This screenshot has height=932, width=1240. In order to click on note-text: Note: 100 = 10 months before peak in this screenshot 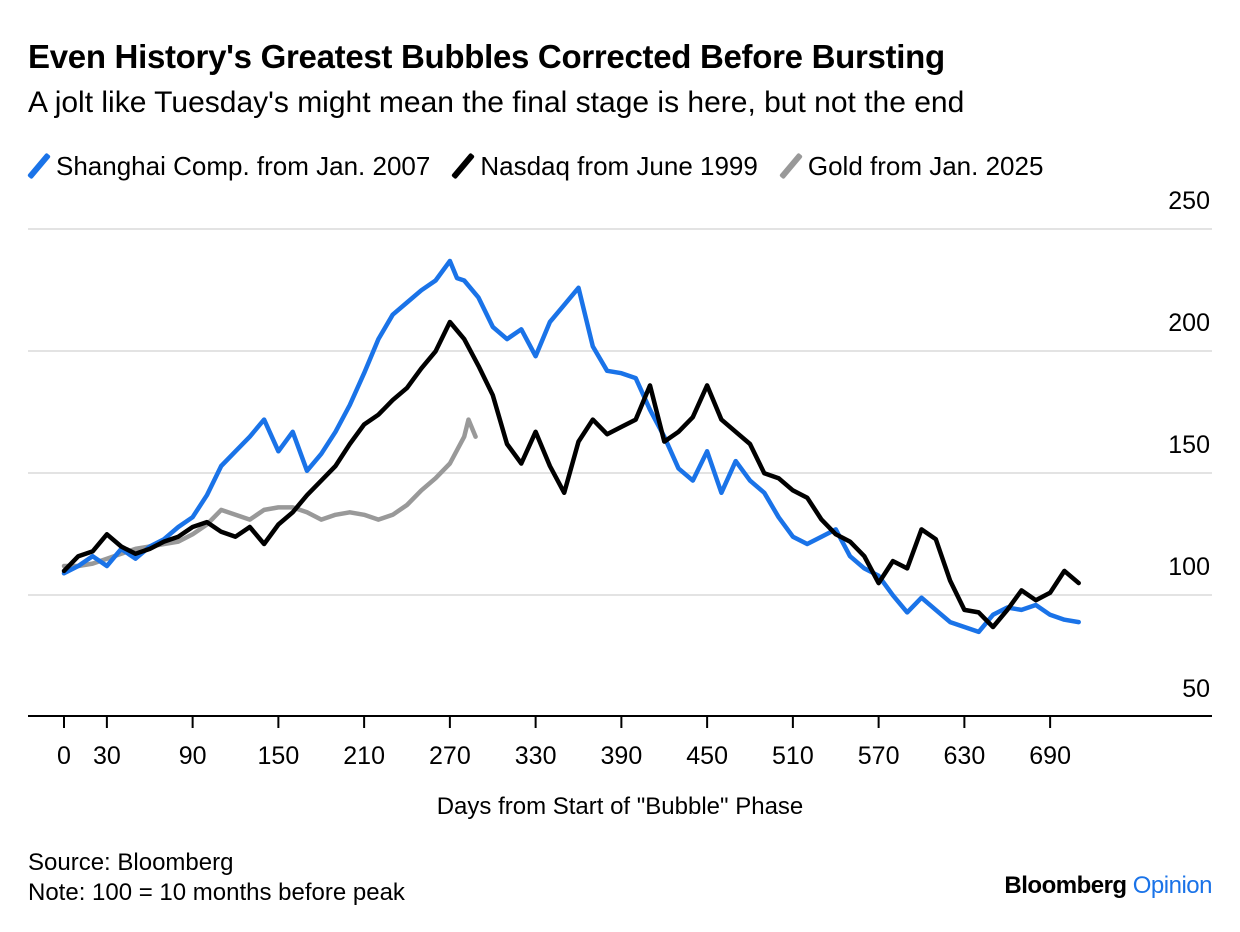, I will do `click(216, 892)`.